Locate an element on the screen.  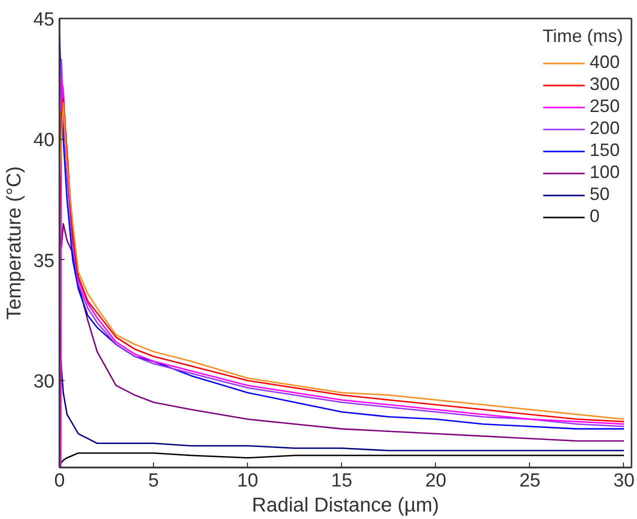
x-tick-label: 25 is located at coordinates (529, 481).